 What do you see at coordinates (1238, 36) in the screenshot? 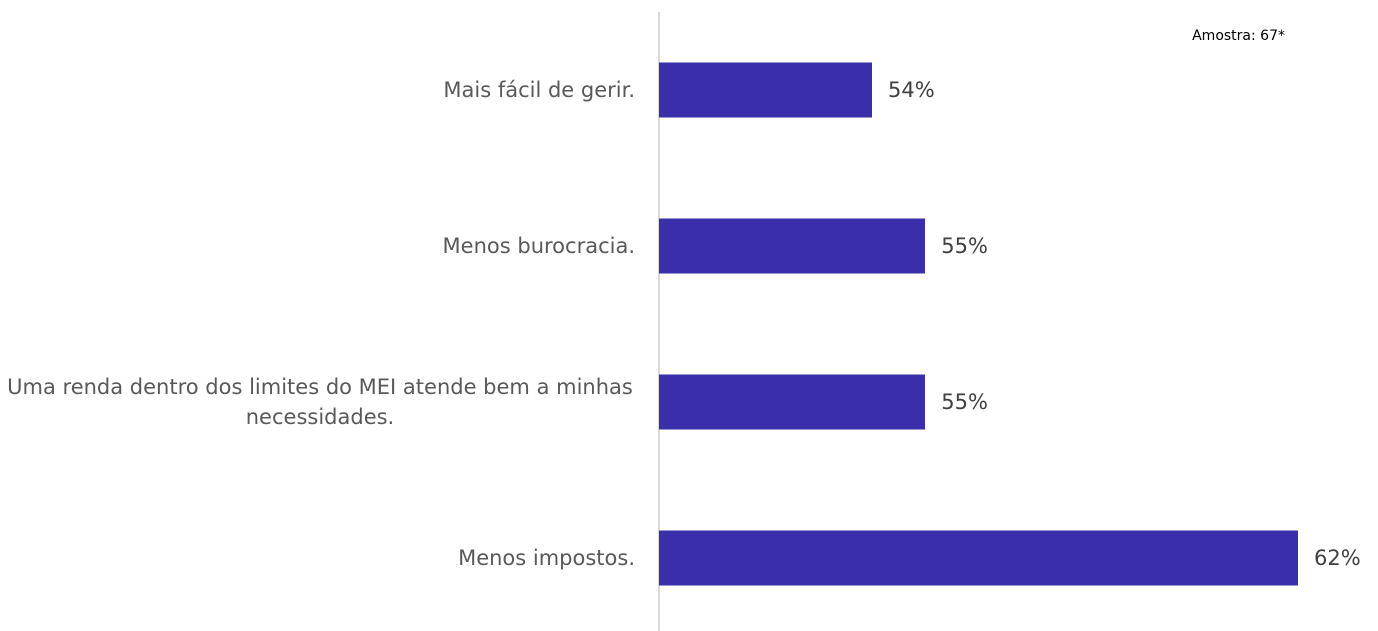
I see `annotation: Amostra: 67*` at bounding box center [1238, 36].